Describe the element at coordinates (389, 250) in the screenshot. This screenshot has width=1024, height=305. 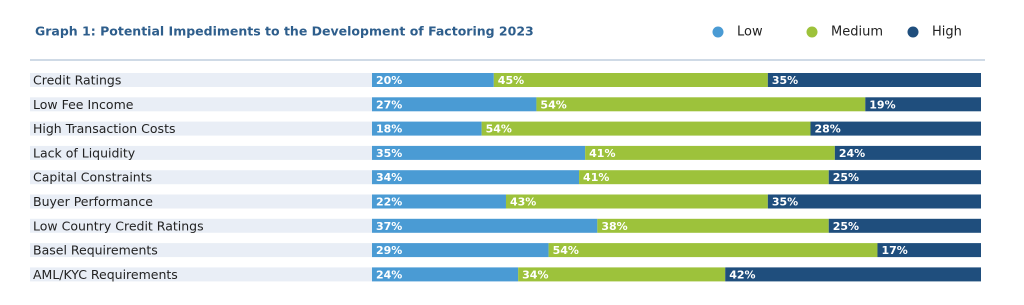
I see `value-label: 29%` at that location.